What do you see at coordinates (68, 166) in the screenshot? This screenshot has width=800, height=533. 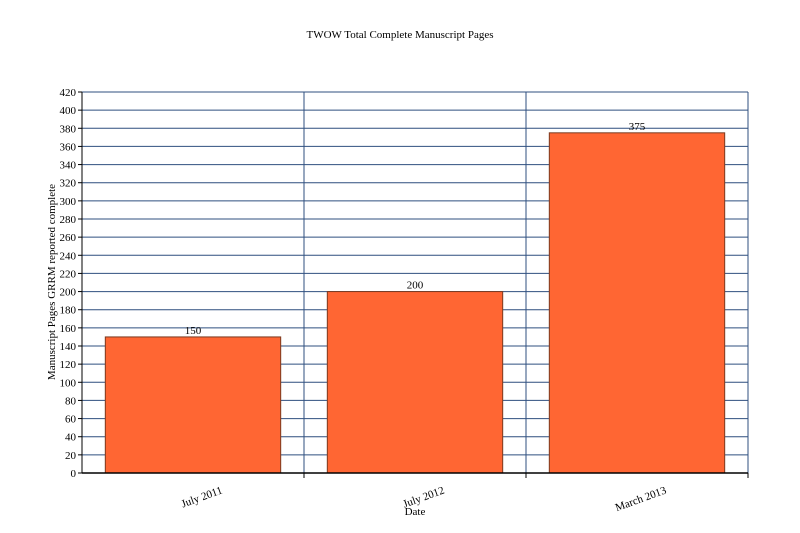 I see `y-tick-label: 340` at bounding box center [68, 166].